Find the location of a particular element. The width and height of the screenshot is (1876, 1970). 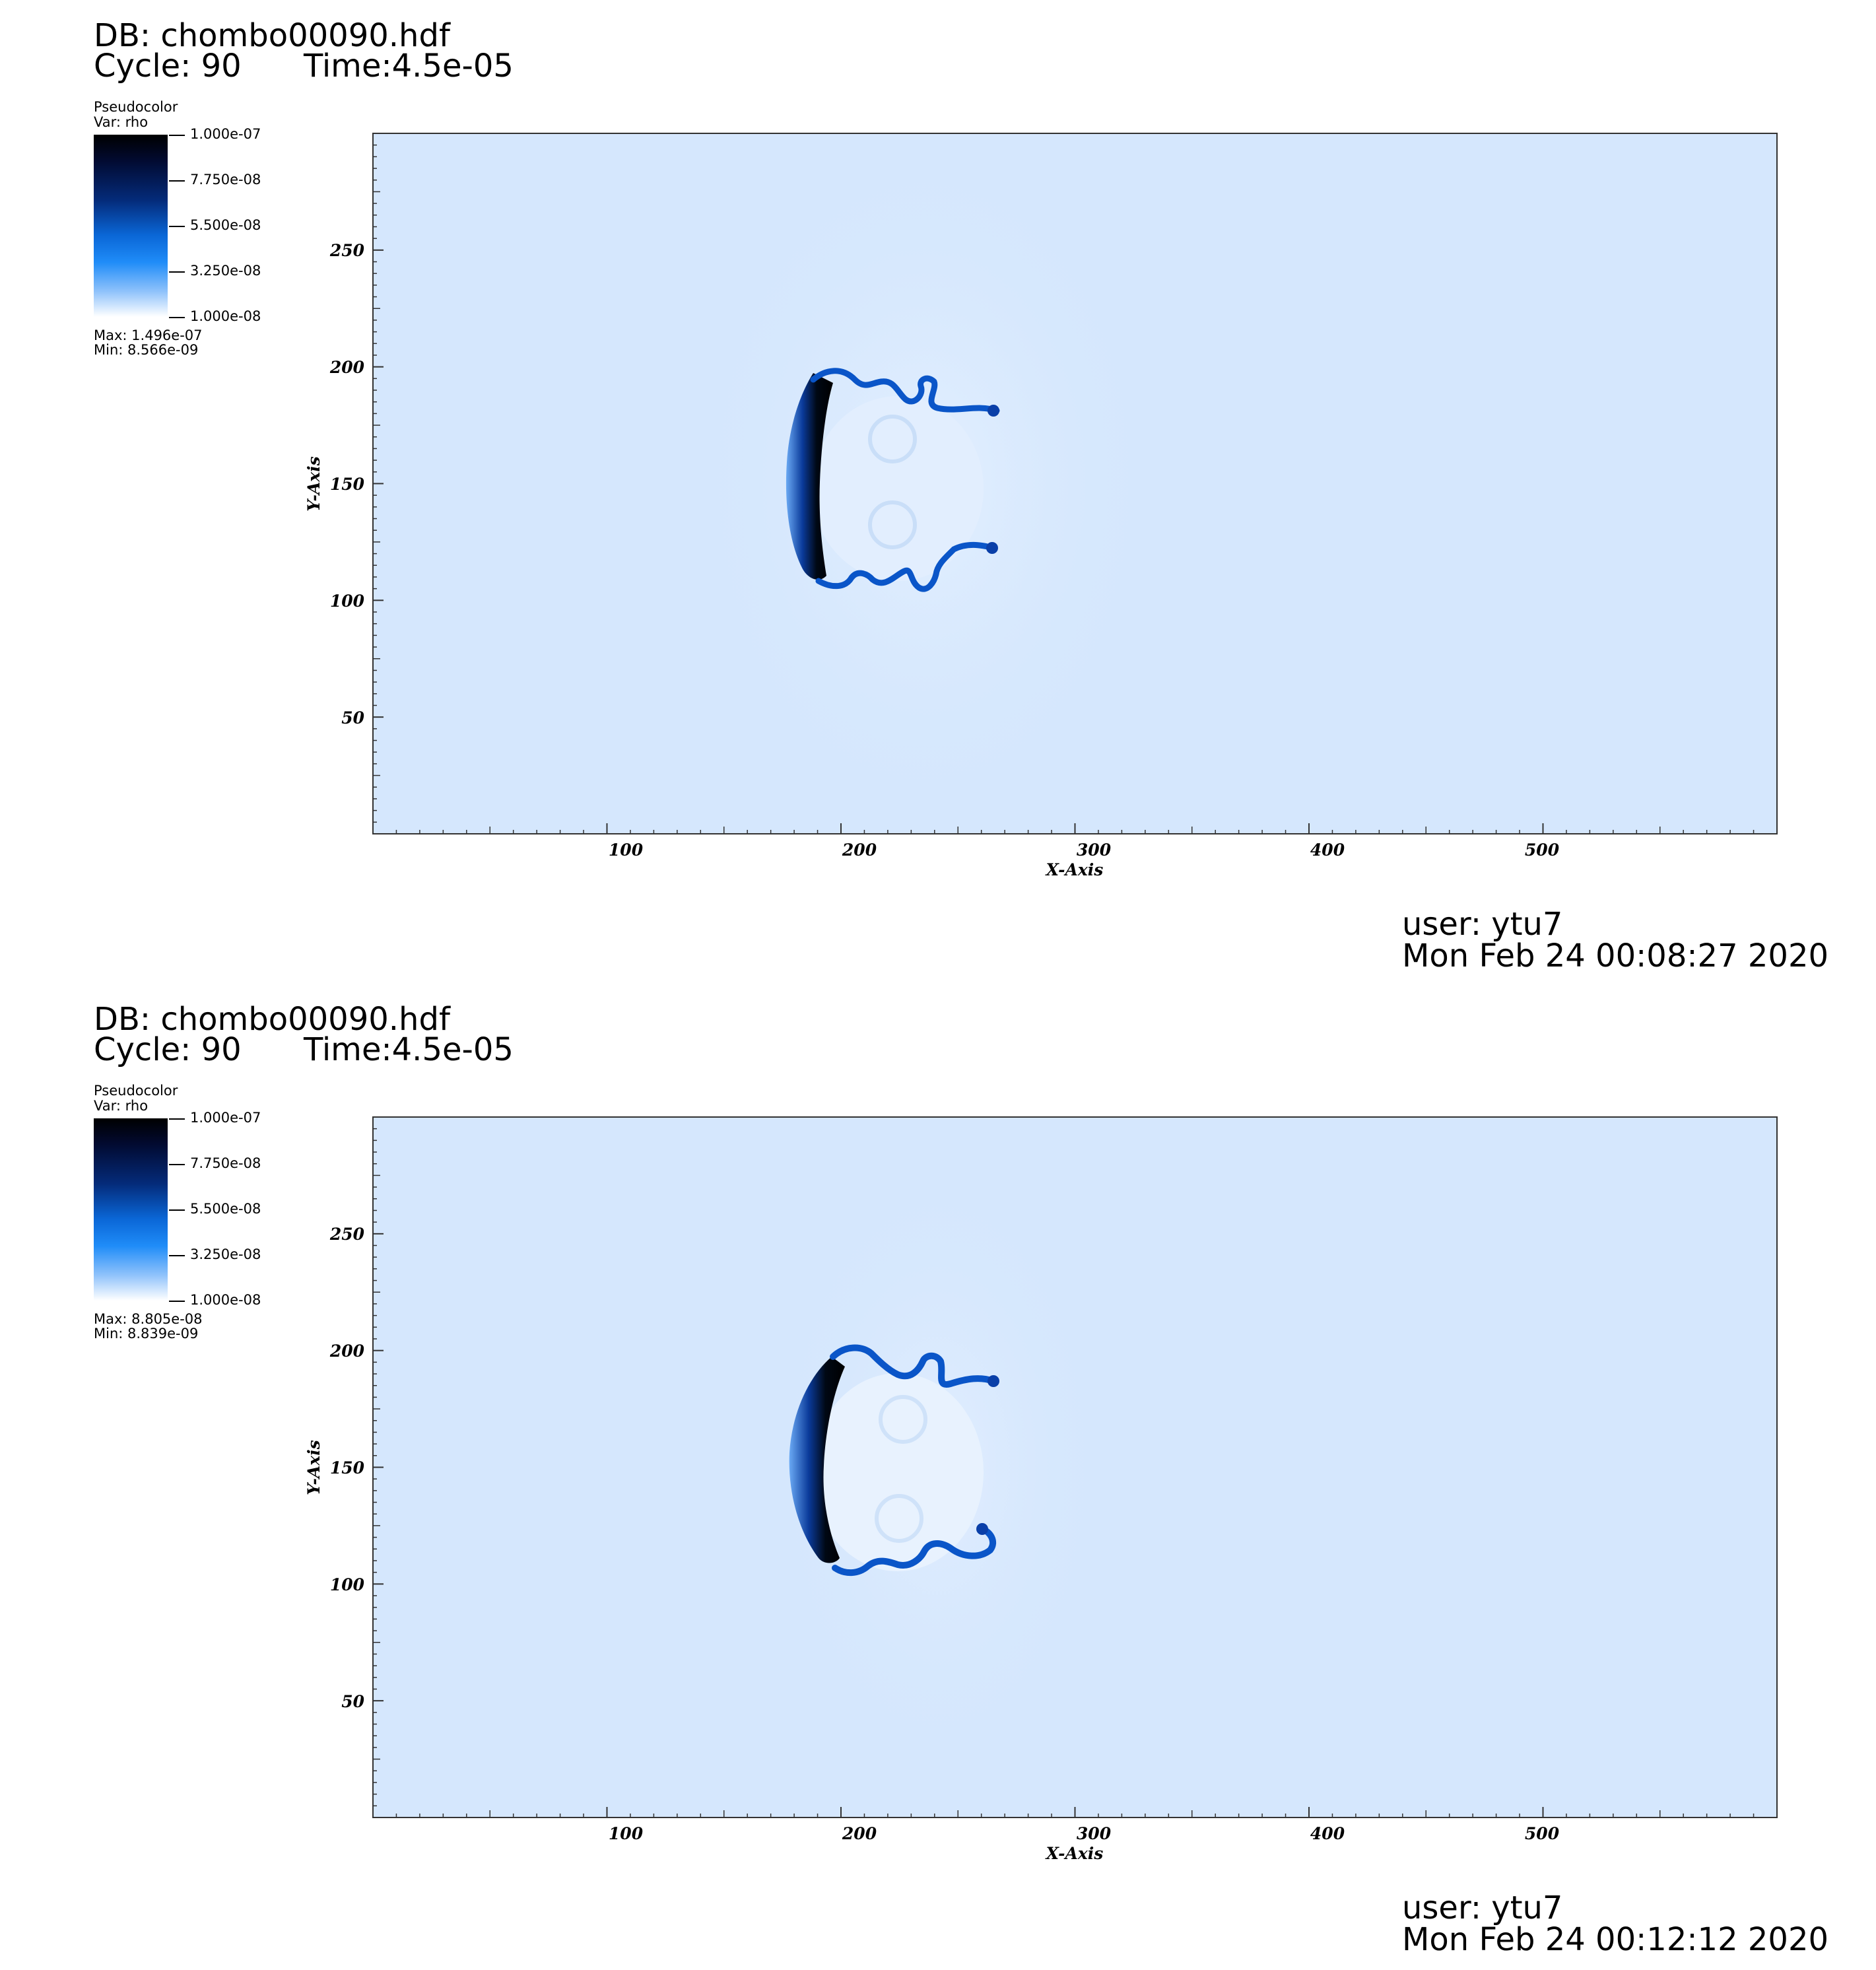

date-label: Mon Feb 24 00:12:12 2020 is located at coordinates (1615, 1940).